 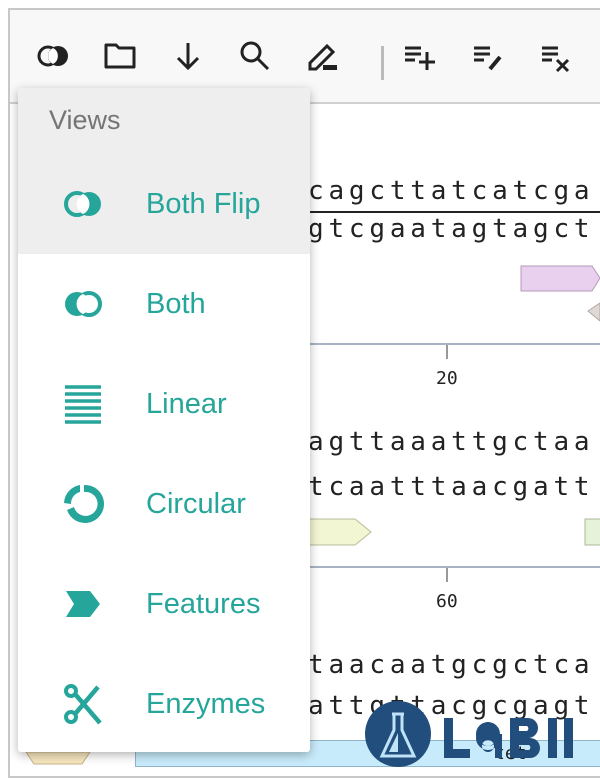 I want to click on search-button, so click(x=255, y=56).